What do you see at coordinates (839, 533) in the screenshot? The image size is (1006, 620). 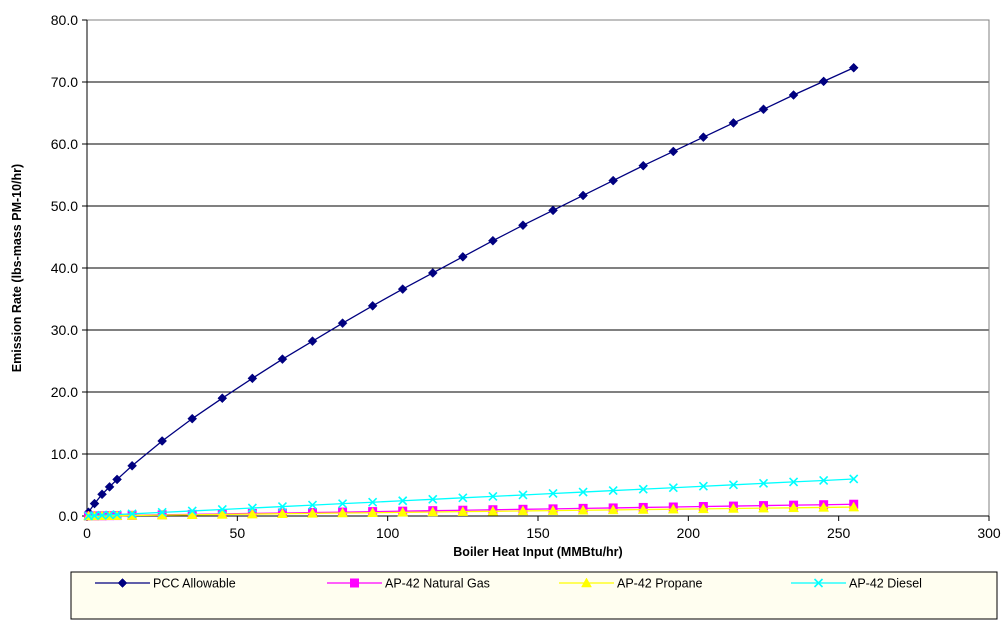 I see `x-tick-label: 250` at bounding box center [839, 533].